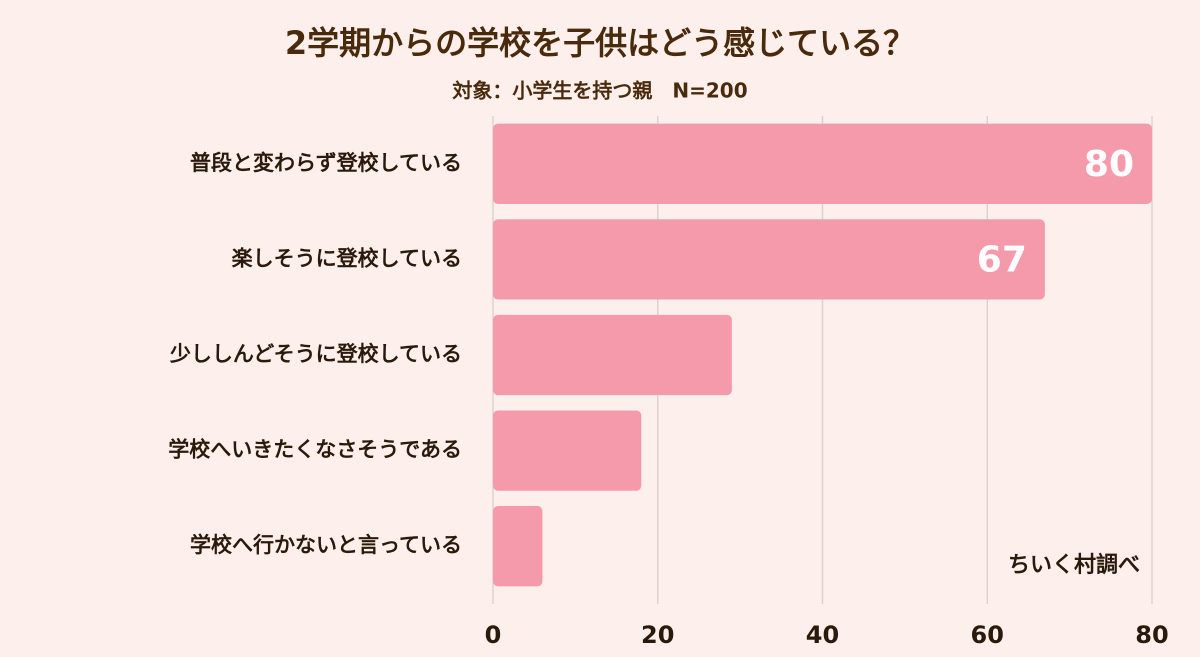 The width and height of the screenshot is (1200, 657). I want to click on x-tick-label: 80, so click(1151, 635).